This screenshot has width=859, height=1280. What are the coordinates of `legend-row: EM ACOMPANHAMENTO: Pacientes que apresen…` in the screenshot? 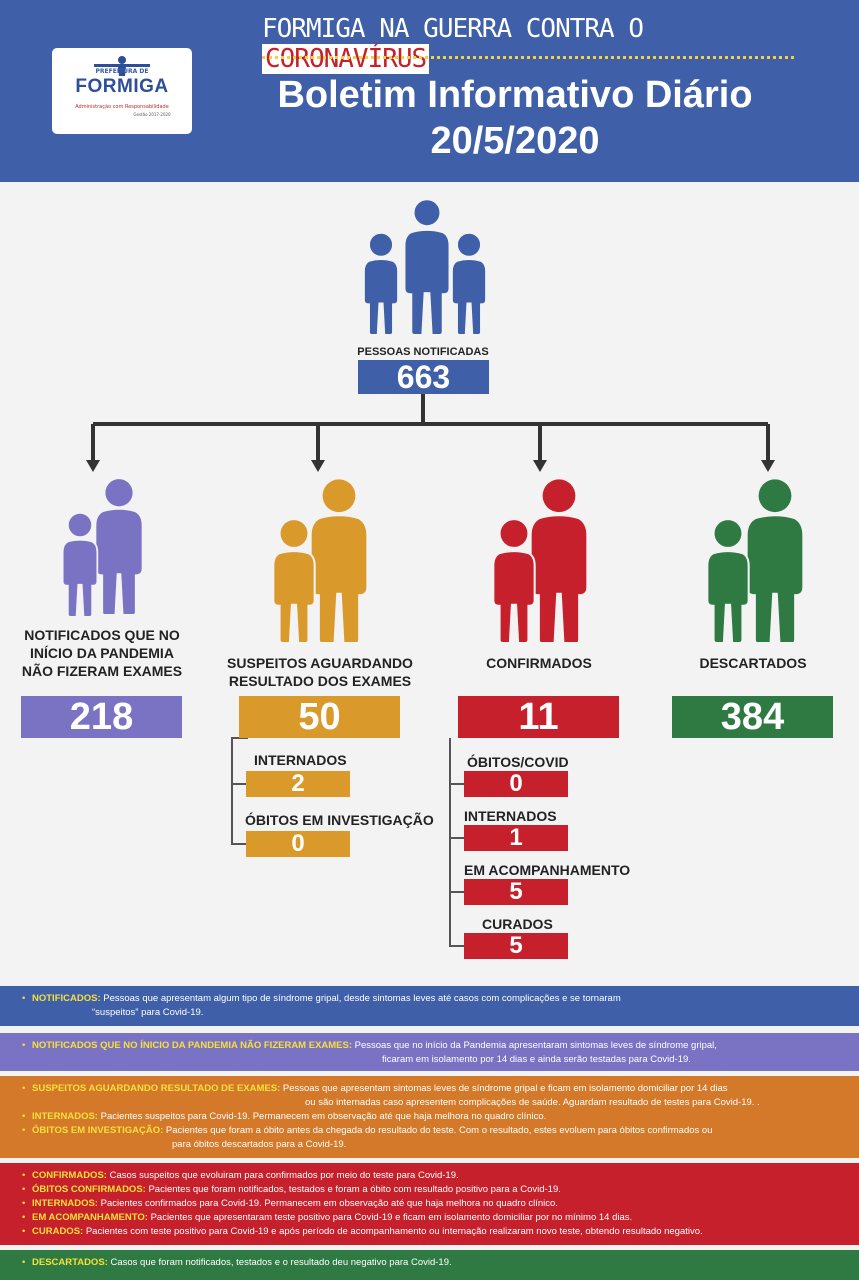 It's located at (435, 1218).